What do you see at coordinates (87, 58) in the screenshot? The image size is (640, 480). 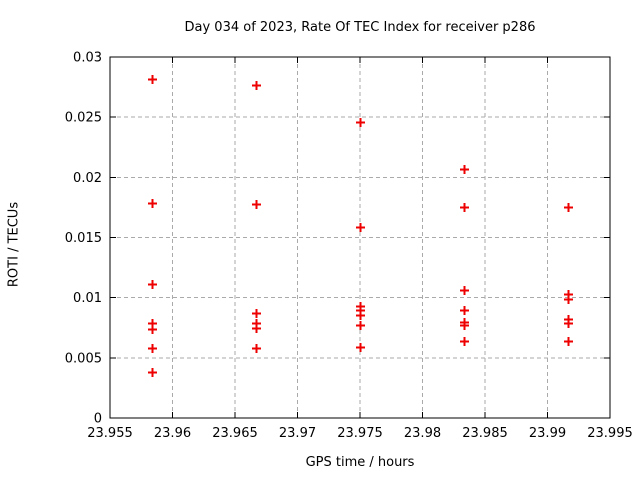 I see `y-tick-label: 0.03` at bounding box center [87, 58].